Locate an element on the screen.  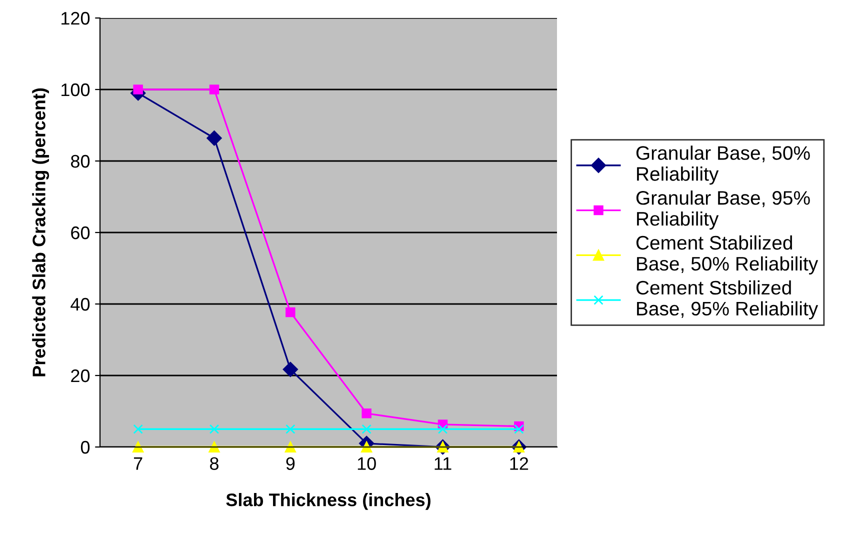
legend-label: Granular Base, 95% Reliability is located at coordinates (723, 210).